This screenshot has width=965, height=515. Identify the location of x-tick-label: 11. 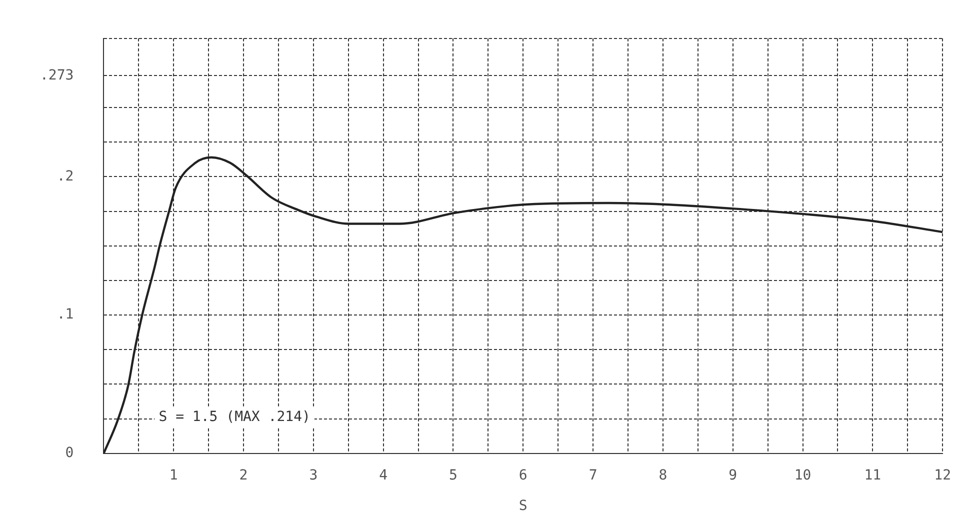
(873, 475).